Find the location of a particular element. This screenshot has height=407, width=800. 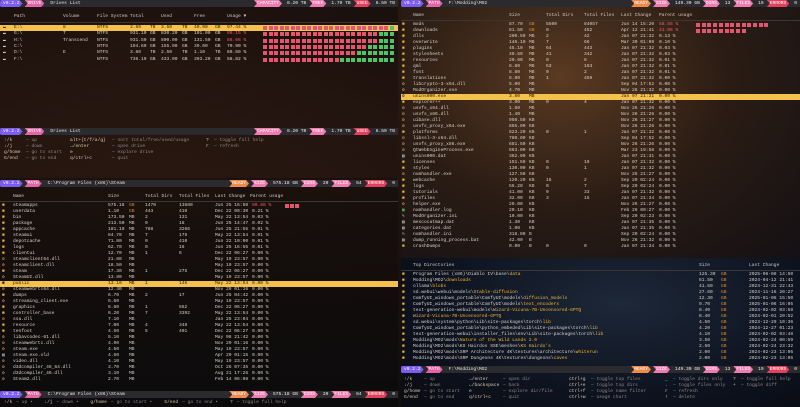

file-row: ■ steam 17.30 MB 1 275 Dec 22 06:27 0.00 % is located at coordinates (199, 272).